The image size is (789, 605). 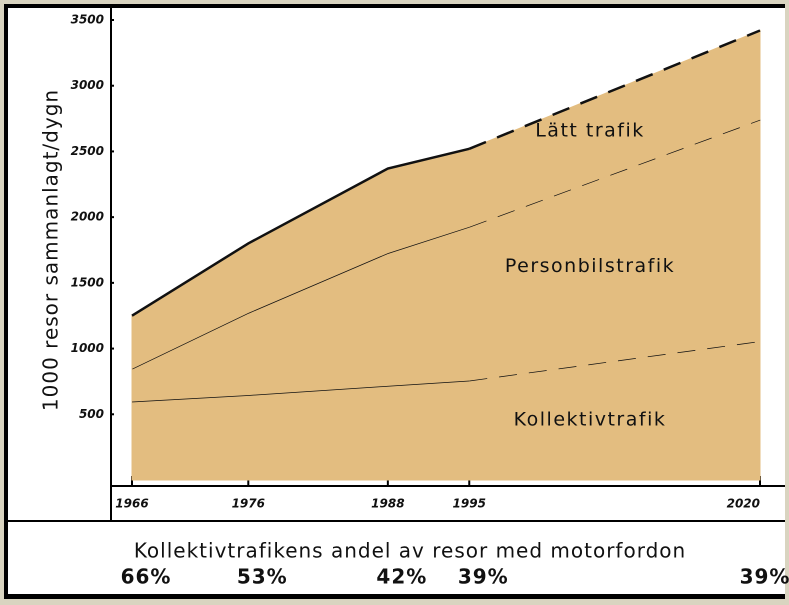 I want to click on share-value: 53%, so click(x=262, y=577).